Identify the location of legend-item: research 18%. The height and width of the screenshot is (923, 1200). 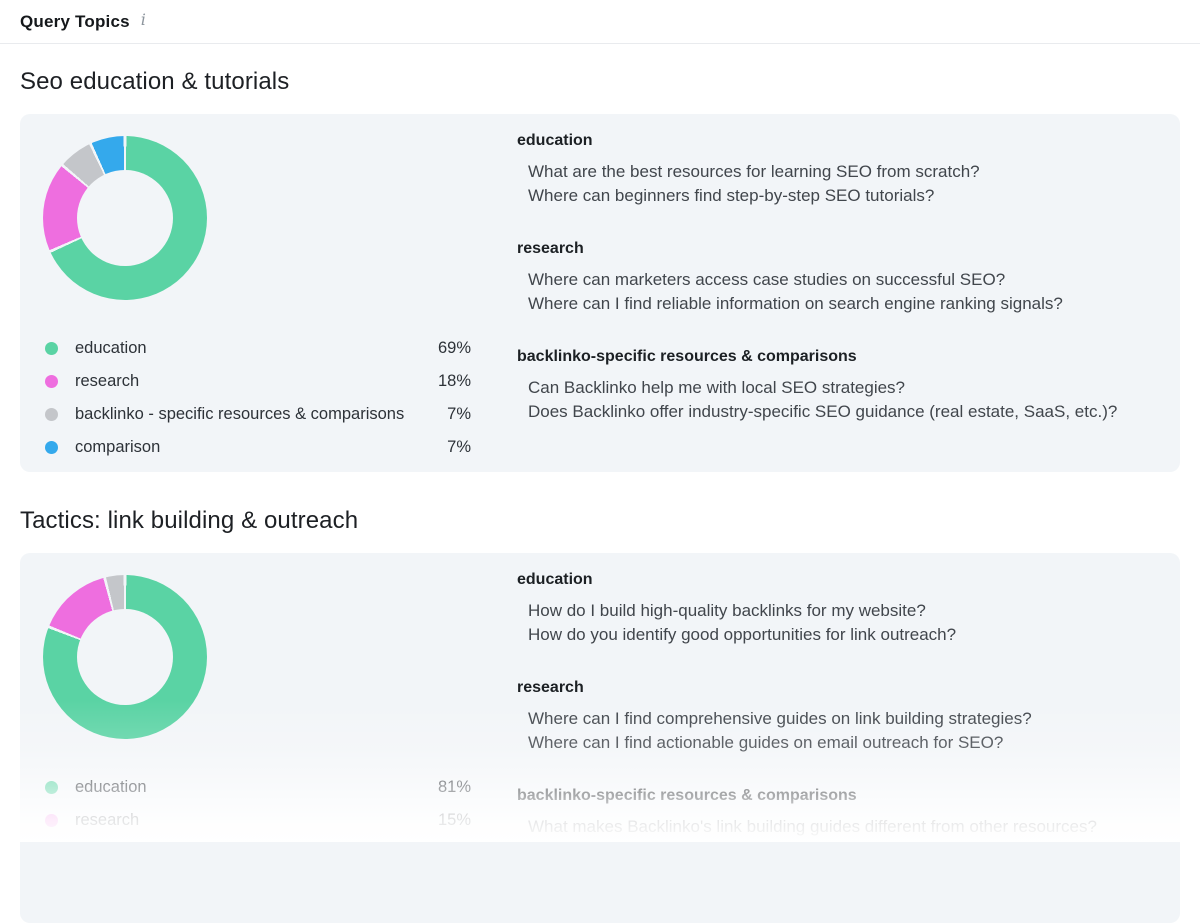
(258, 381).